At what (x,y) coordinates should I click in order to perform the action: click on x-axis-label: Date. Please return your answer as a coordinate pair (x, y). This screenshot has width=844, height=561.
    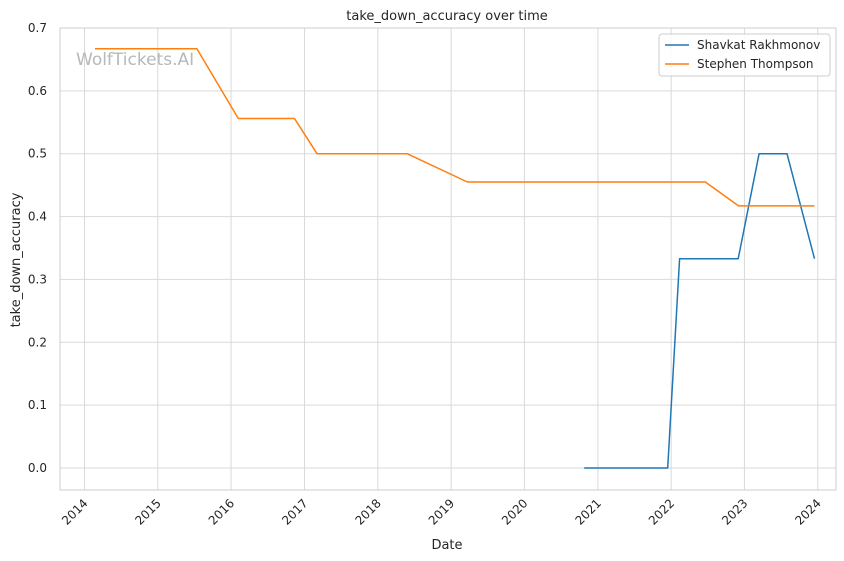
    Looking at the image, I should click on (446, 545).